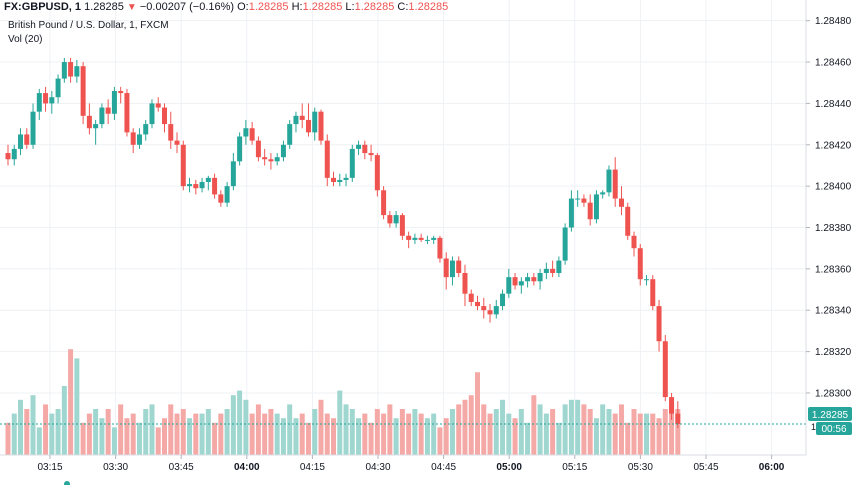  I want to click on x-tick-label: 06:00, so click(772, 467).